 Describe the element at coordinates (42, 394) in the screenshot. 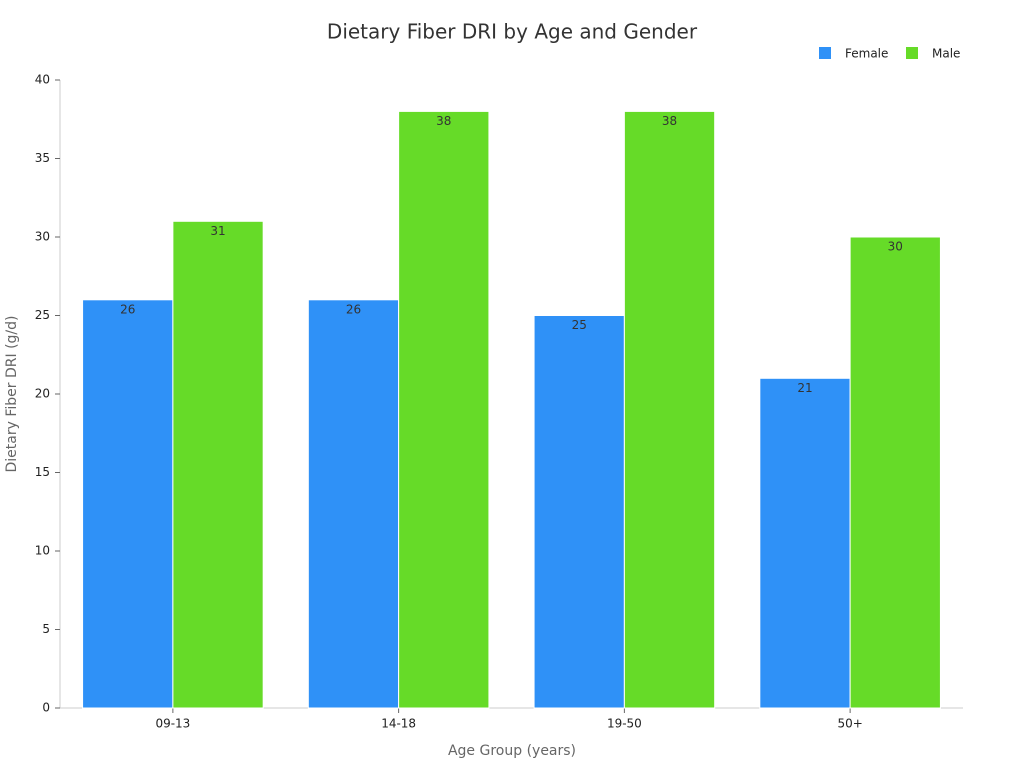

I see `y-tick-label: 20` at that location.